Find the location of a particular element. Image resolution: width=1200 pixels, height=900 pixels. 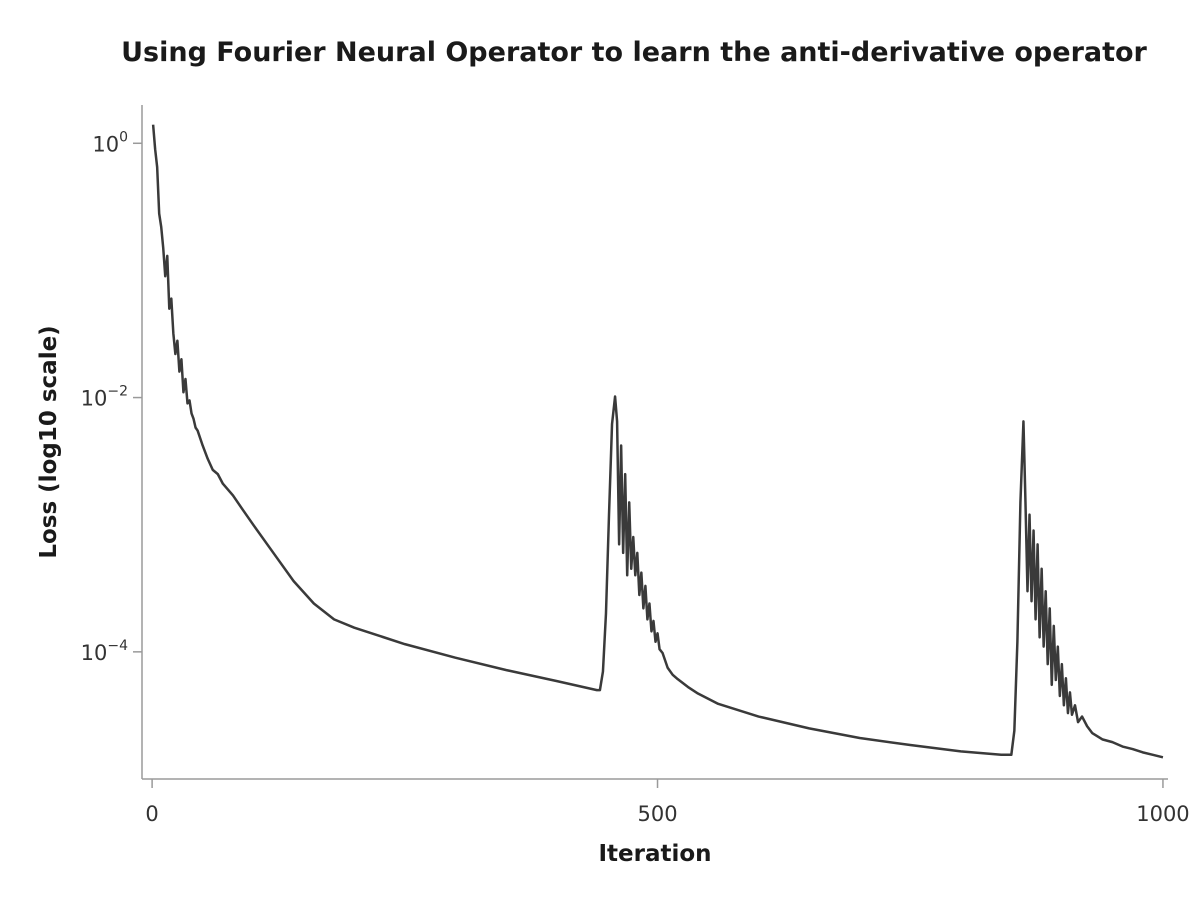

x-tick-label: 1000 is located at coordinates (1162, 814).